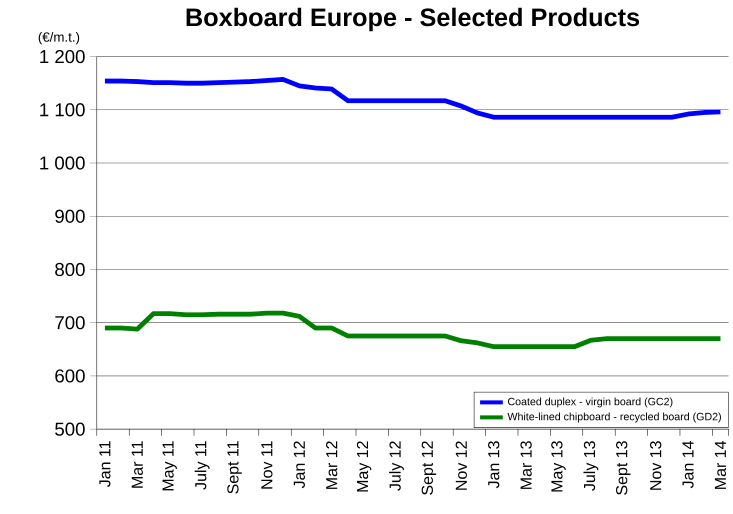 The width and height of the screenshot is (733, 514). Describe the element at coordinates (558, 466) in the screenshot. I see `x-tick-label: May 13` at that location.